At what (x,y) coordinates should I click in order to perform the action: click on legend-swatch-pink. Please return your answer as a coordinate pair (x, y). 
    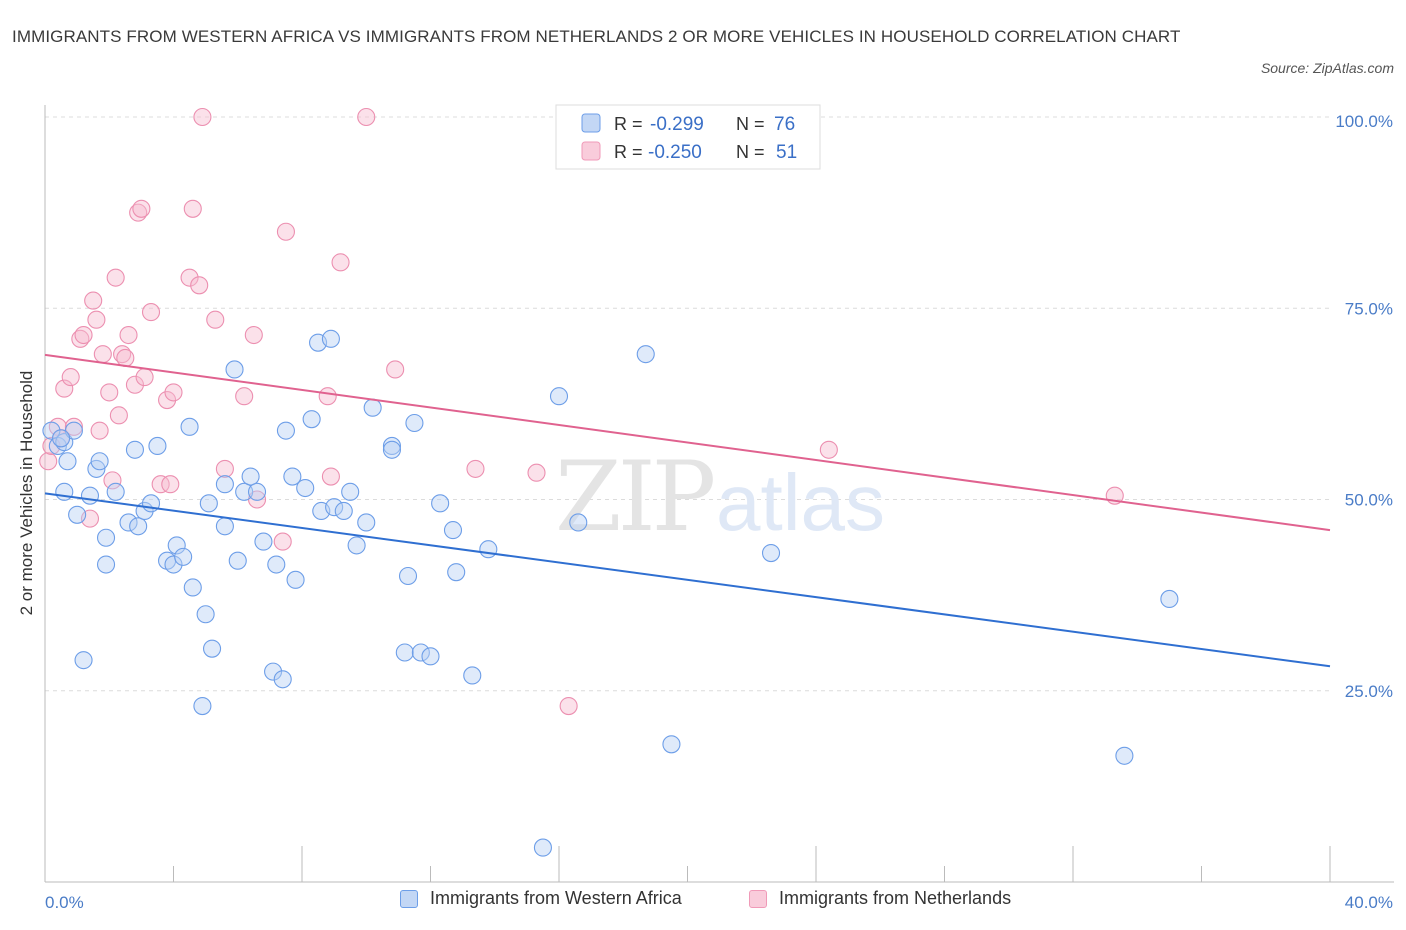
    Looking at the image, I should click on (591, 151).